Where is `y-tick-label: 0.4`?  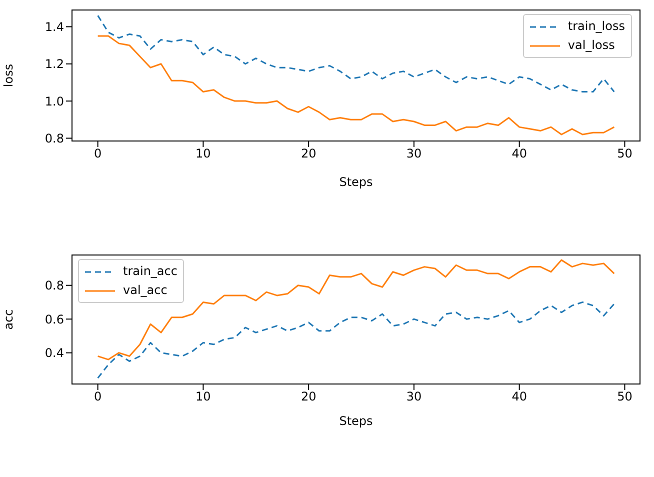
y-tick-label: 0.4 is located at coordinates (54, 353).